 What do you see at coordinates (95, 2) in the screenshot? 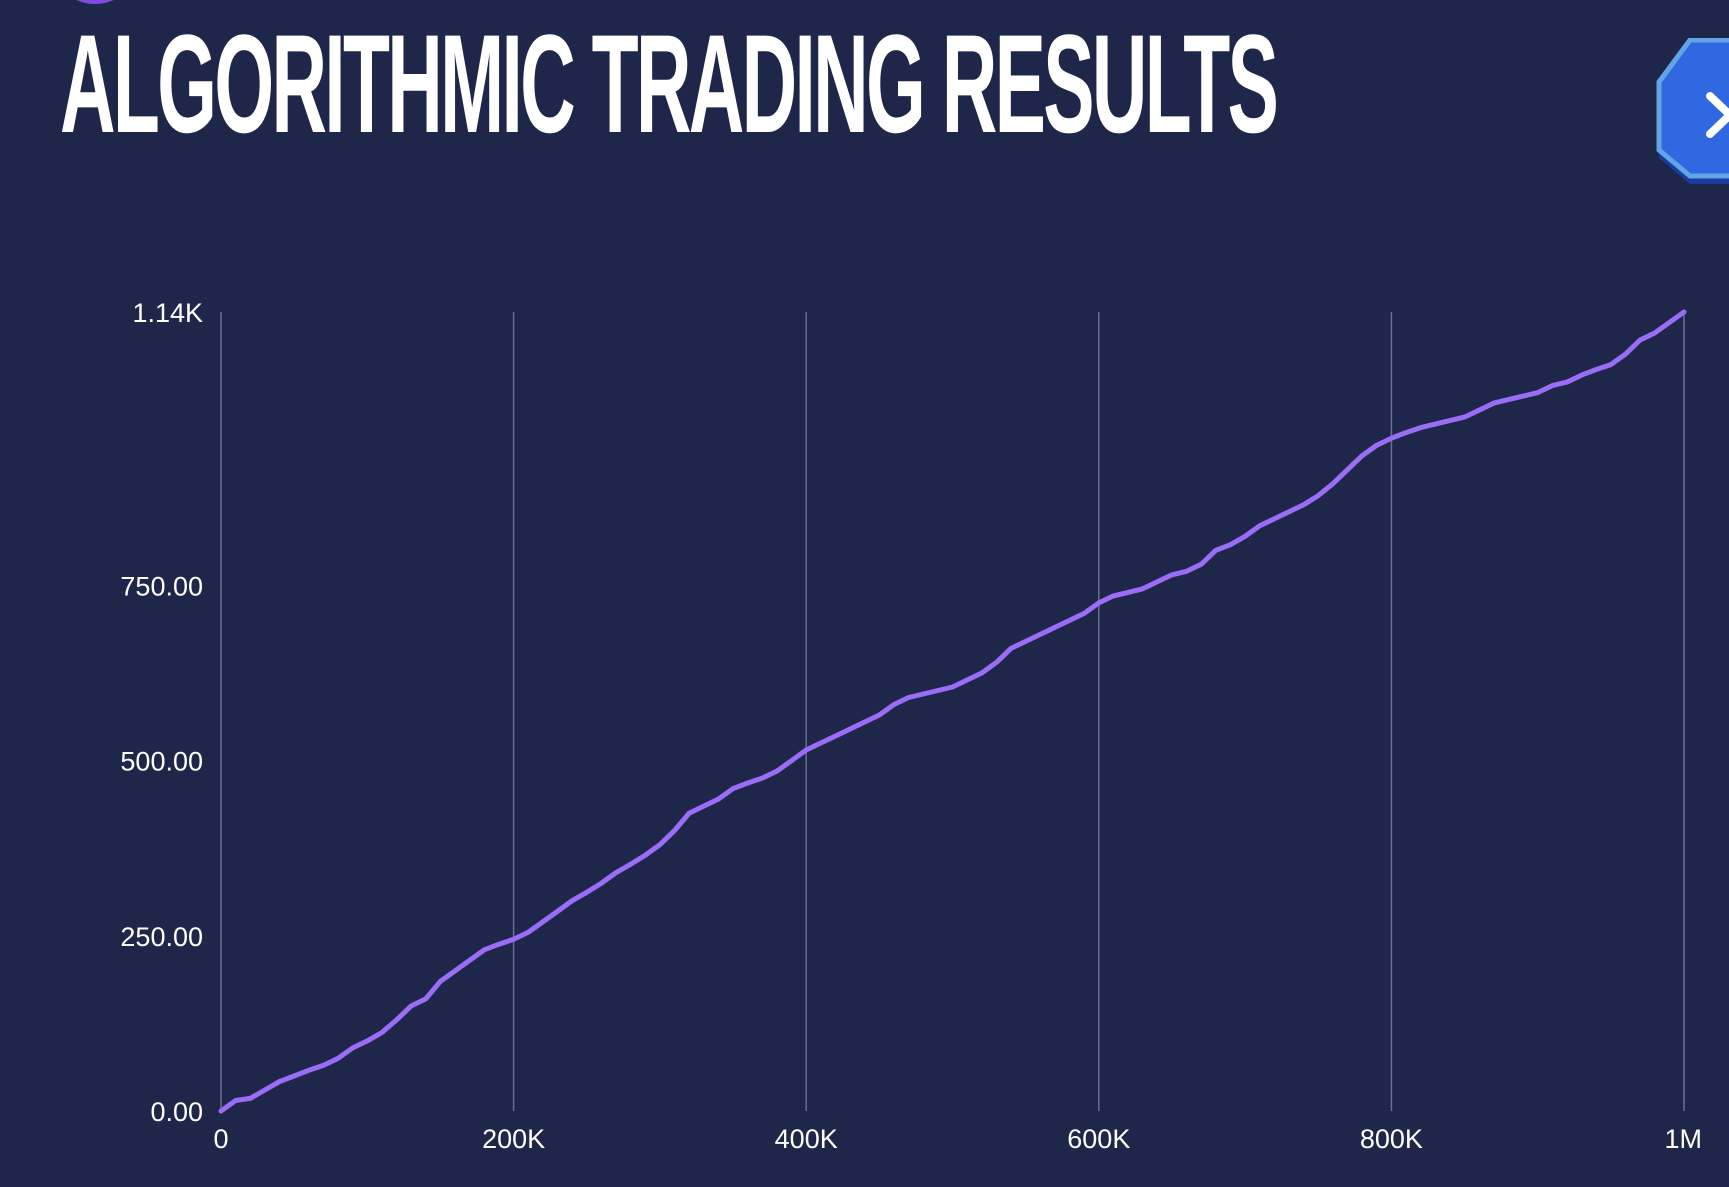
I see `top-badge` at bounding box center [95, 2].